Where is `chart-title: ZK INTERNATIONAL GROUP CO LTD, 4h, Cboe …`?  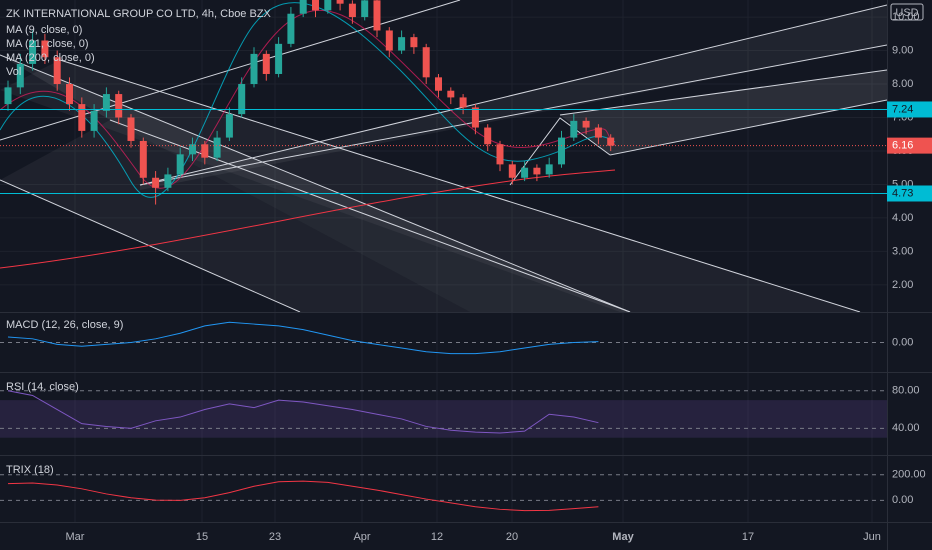 chart-title: ZK INTERNATIONAL GROUP CO LTD, 4h, Cboe … is located at coordinates (139, 14).